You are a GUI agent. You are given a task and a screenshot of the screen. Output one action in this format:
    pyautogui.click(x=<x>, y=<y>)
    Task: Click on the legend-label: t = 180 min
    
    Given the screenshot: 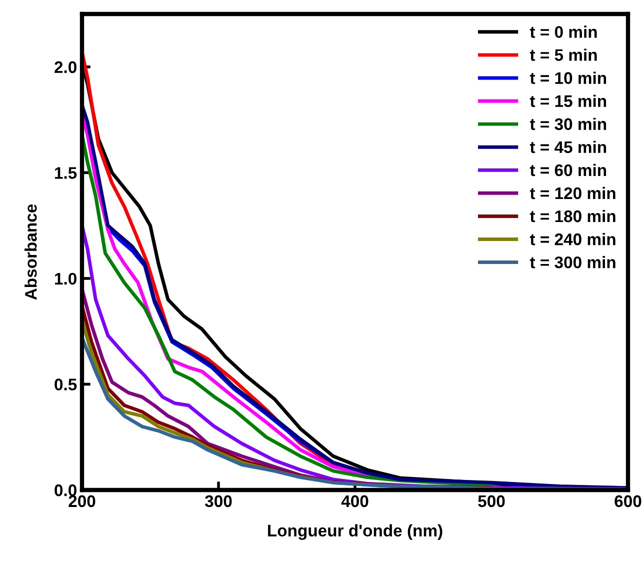 What is the action you would take?
    pyautogui.click(x=573, y=216)
    